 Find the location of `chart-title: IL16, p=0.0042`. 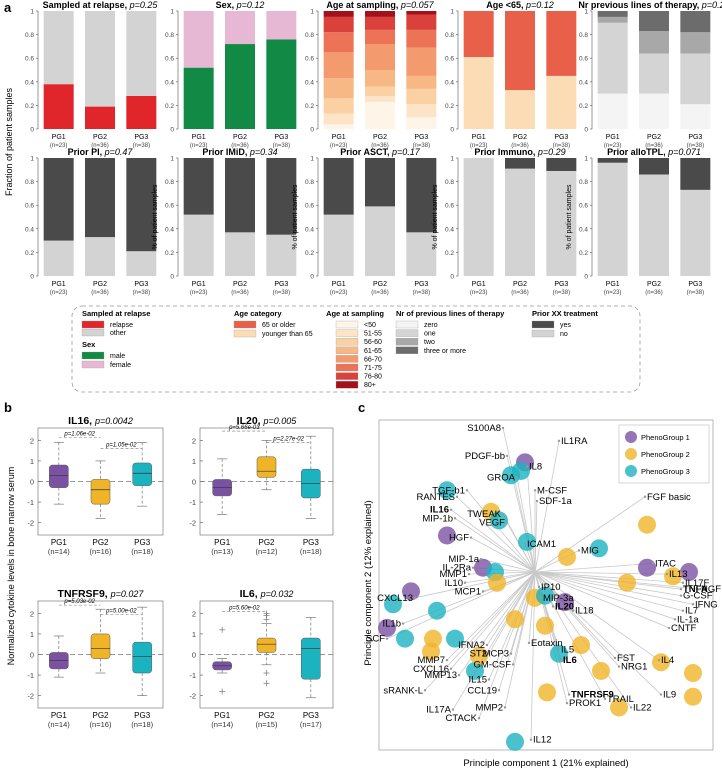

chart-title: IL16, p=0.0042 is located at coordinates (100, 421).